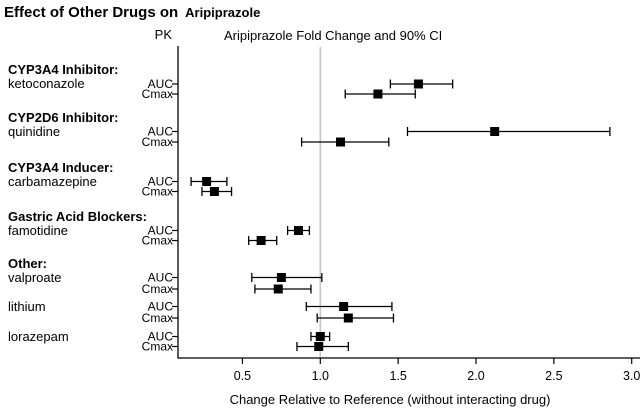 The width and height of the screenshot is (644, 418). Describe the element at coordinates (38, 336) in the screenshot. I see `drug-label-lorazepam: lorazepam` at that location.